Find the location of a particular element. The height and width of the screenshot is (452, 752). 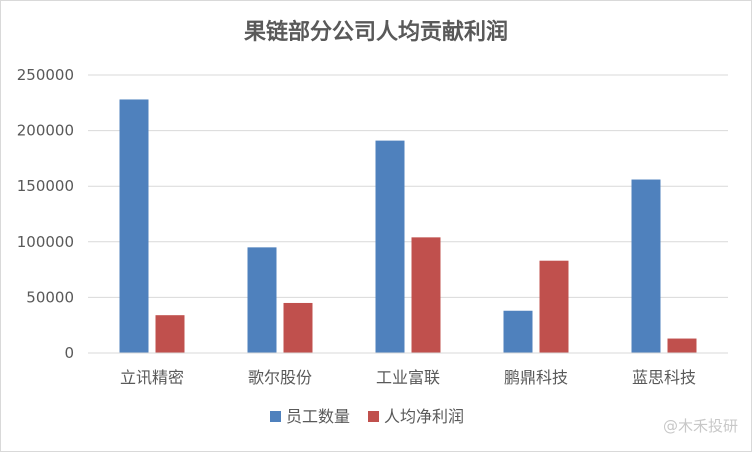

x-tick-label: 鹏鼎科技 is located at coordinates (536, 377).